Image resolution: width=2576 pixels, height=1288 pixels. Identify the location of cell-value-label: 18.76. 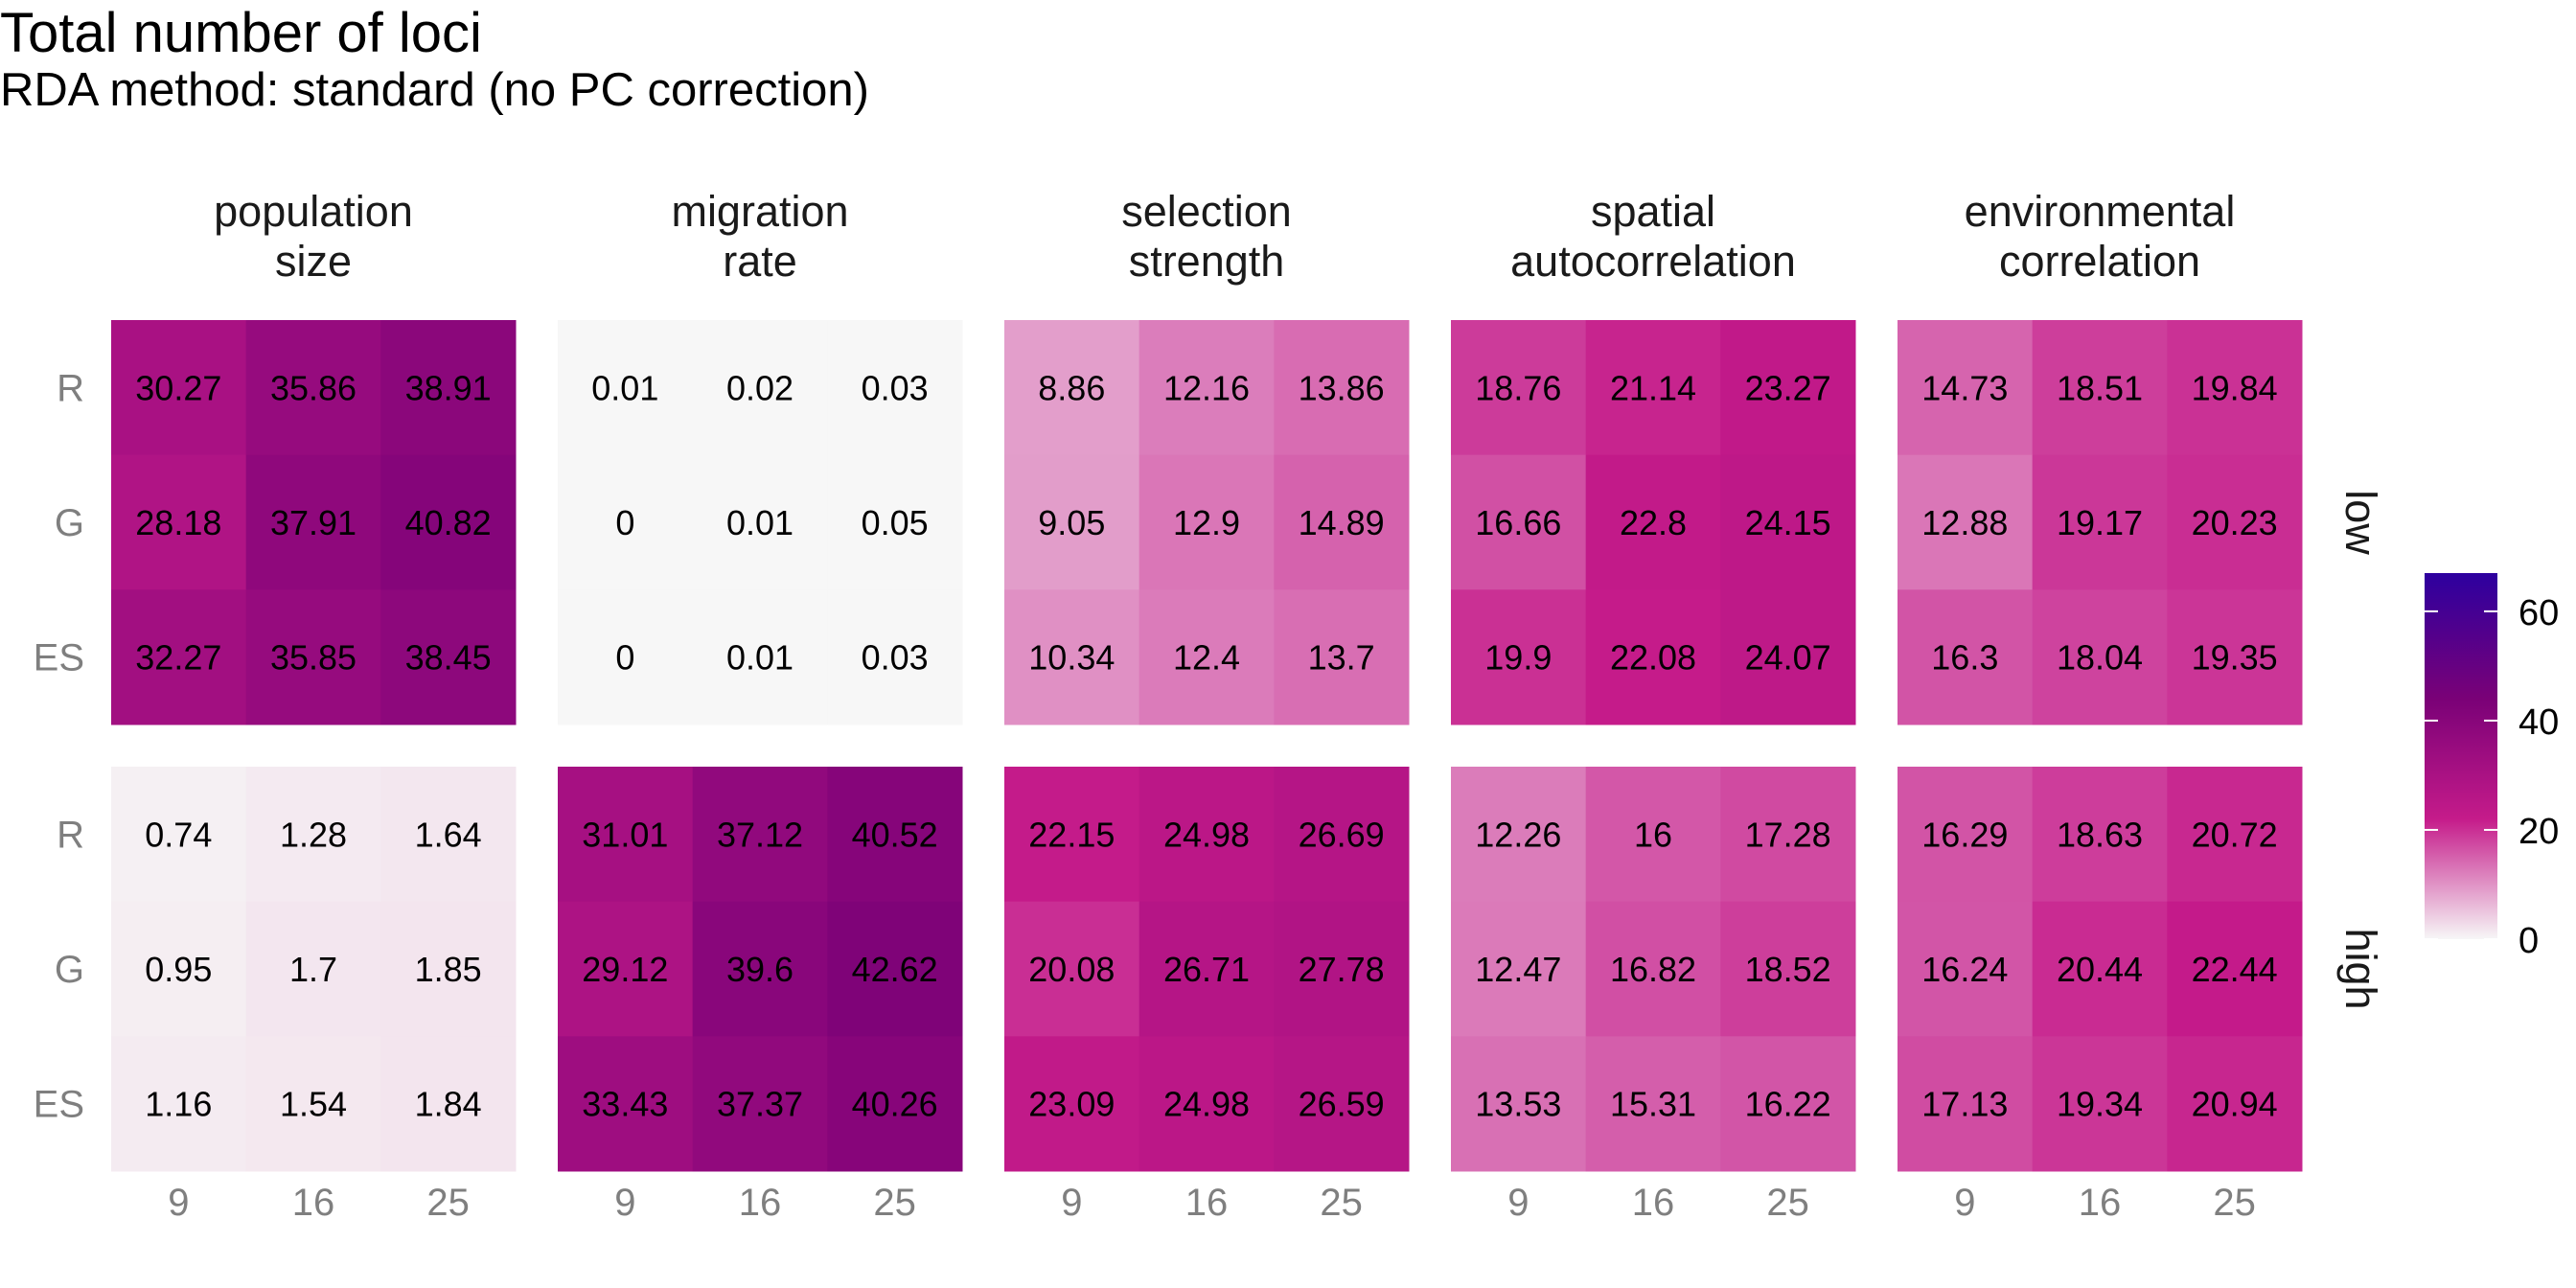
(1518, 387).